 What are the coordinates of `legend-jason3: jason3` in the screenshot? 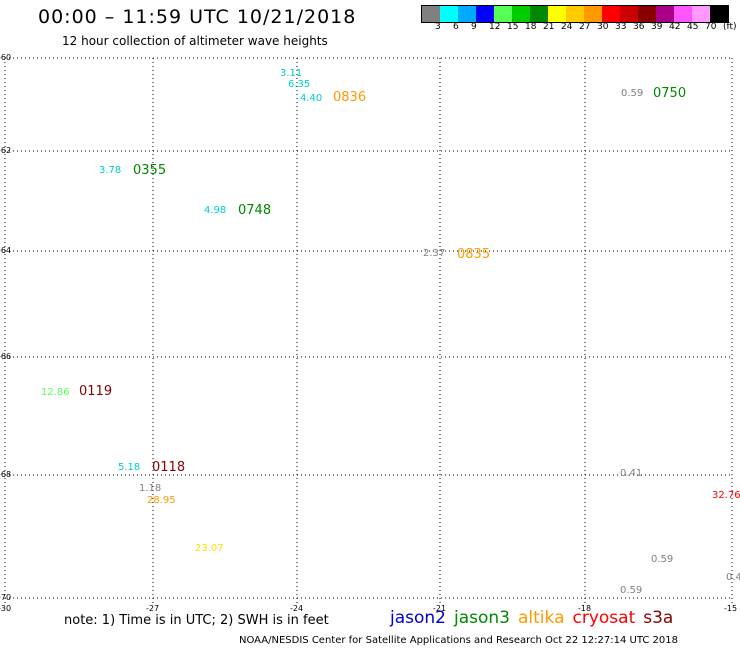 It's located at (482, 618).